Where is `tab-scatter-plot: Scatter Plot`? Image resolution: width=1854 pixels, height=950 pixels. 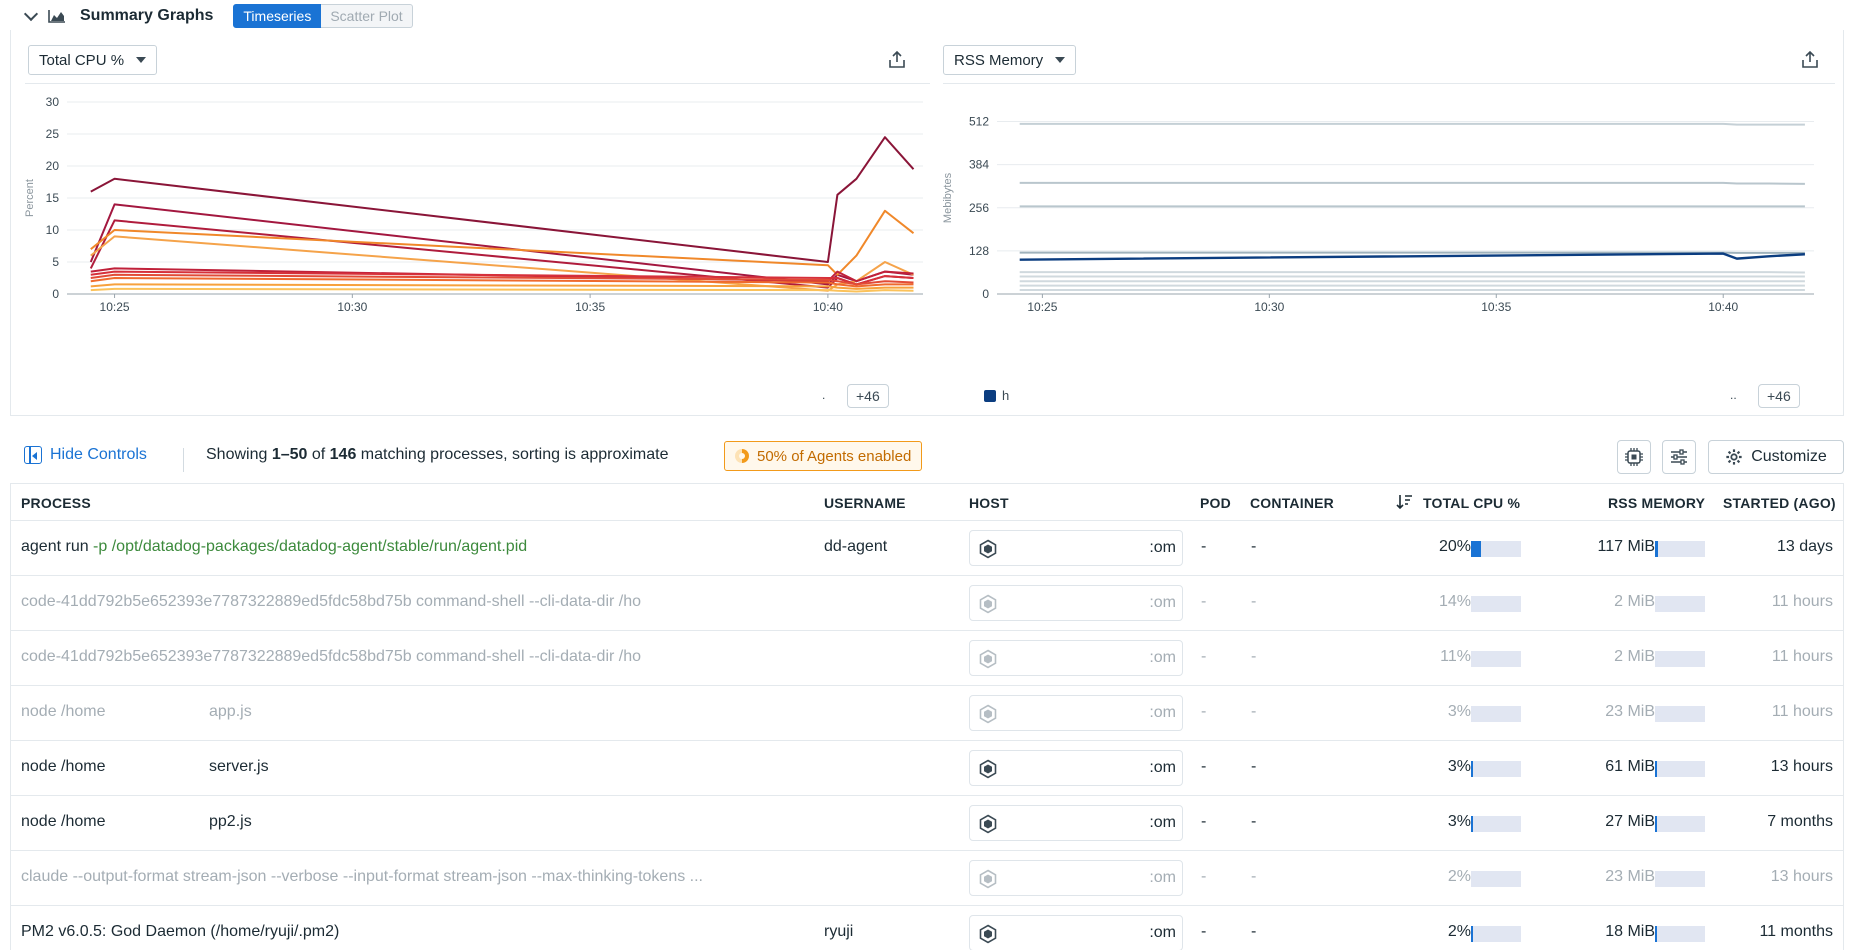 tab-scatter-plot: Scatter Plot is located at coordinates (367, 16).